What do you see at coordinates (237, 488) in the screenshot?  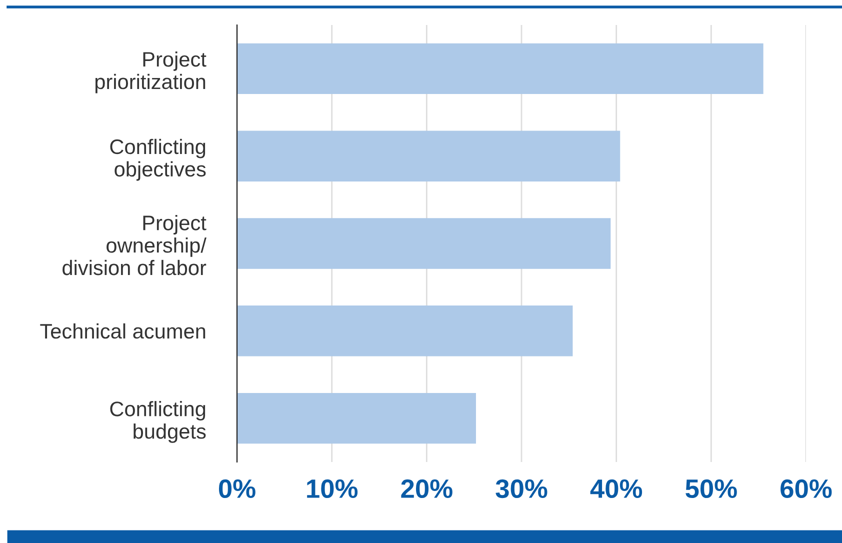 I see `x-tick-label: 0%` at bounding box center [237, 488].